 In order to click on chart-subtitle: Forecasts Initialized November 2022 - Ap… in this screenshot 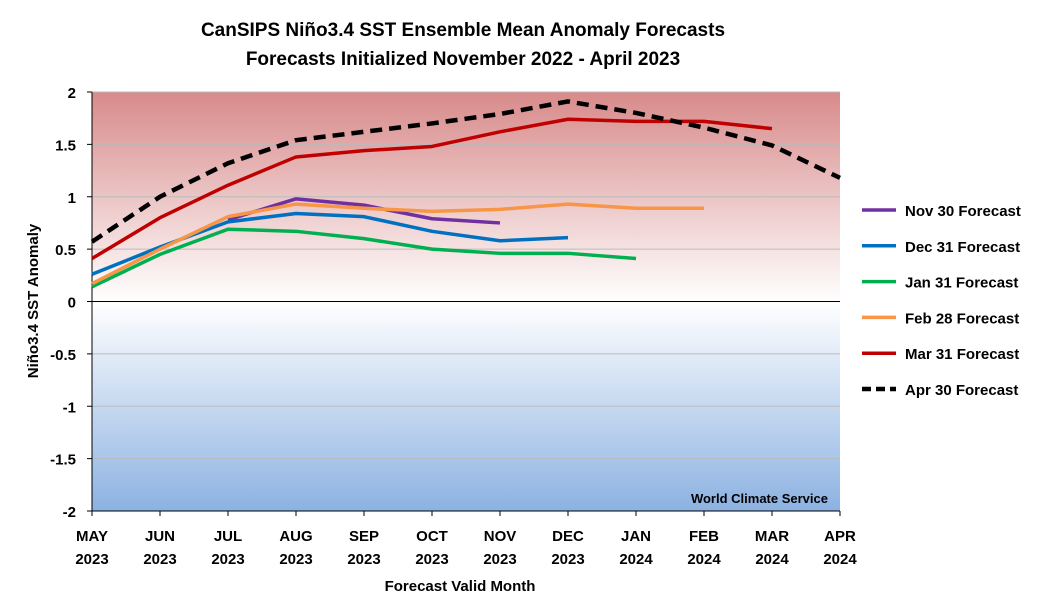, I will do `click(463, 59)`.